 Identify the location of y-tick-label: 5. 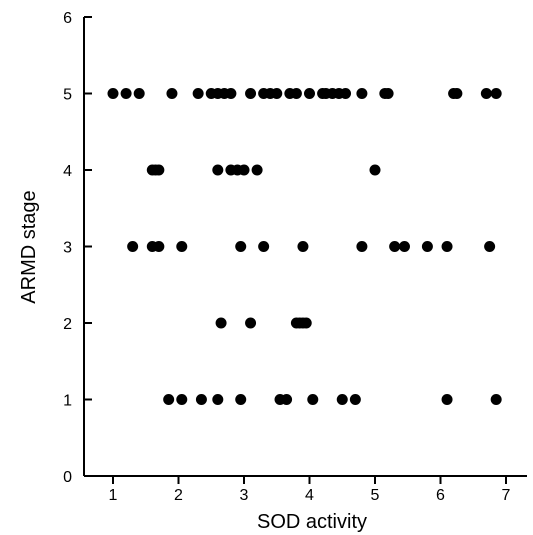
(67, 95).